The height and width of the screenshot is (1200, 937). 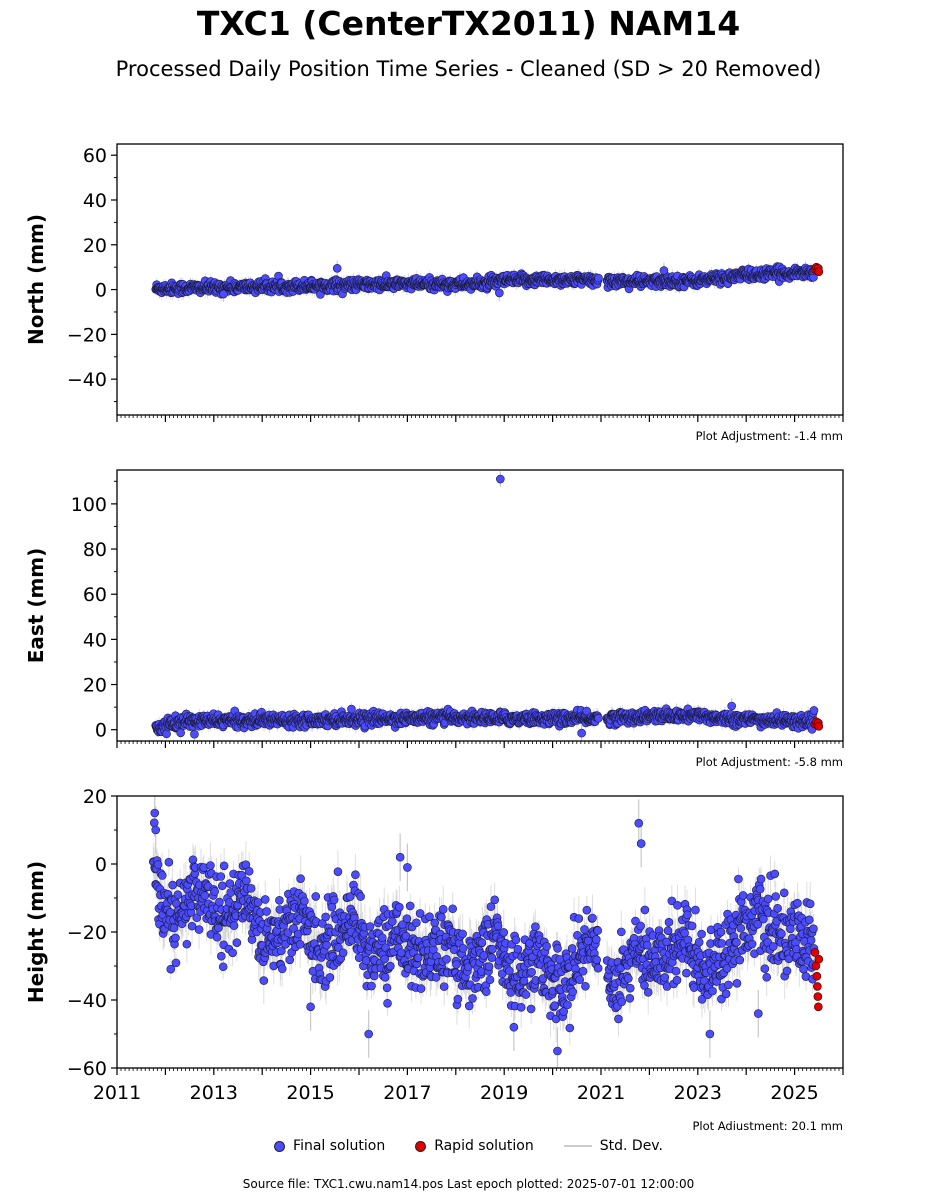 What do you see at coordinates (485, 280) in the screenshot?
I see `north-final-points` at bounding box center [485, 280].